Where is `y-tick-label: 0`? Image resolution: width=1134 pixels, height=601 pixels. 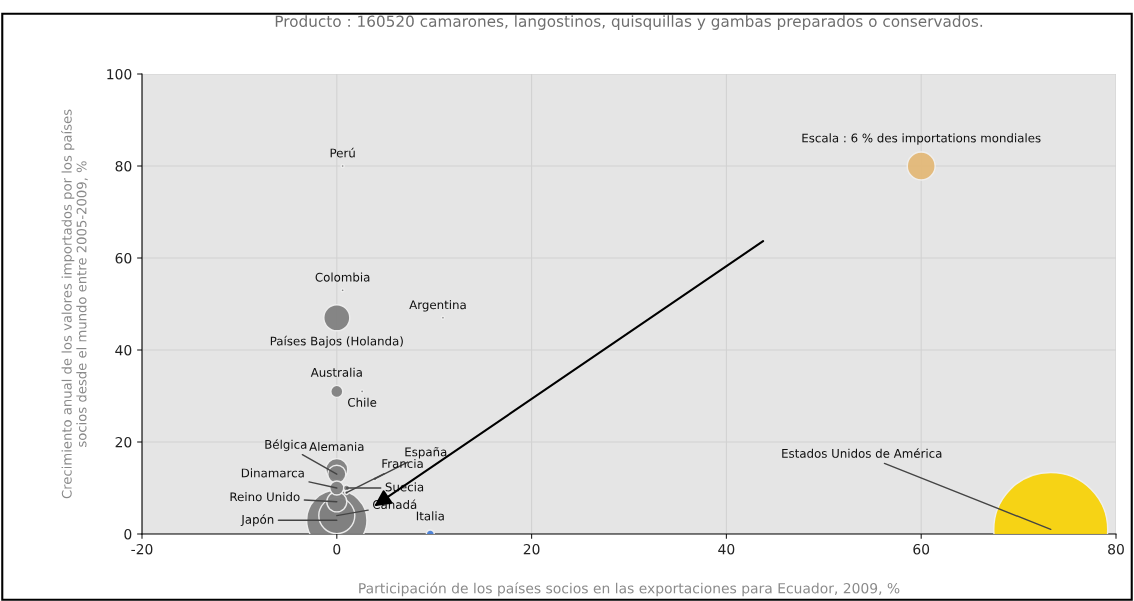 y-tick-label: 0 is located at coordinates (128, 534).